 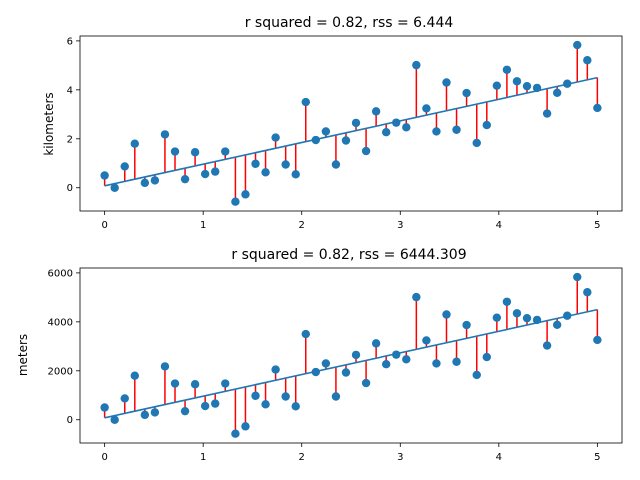 I want to click on y-axis-label: kilometers, so click(x=49, y=123).